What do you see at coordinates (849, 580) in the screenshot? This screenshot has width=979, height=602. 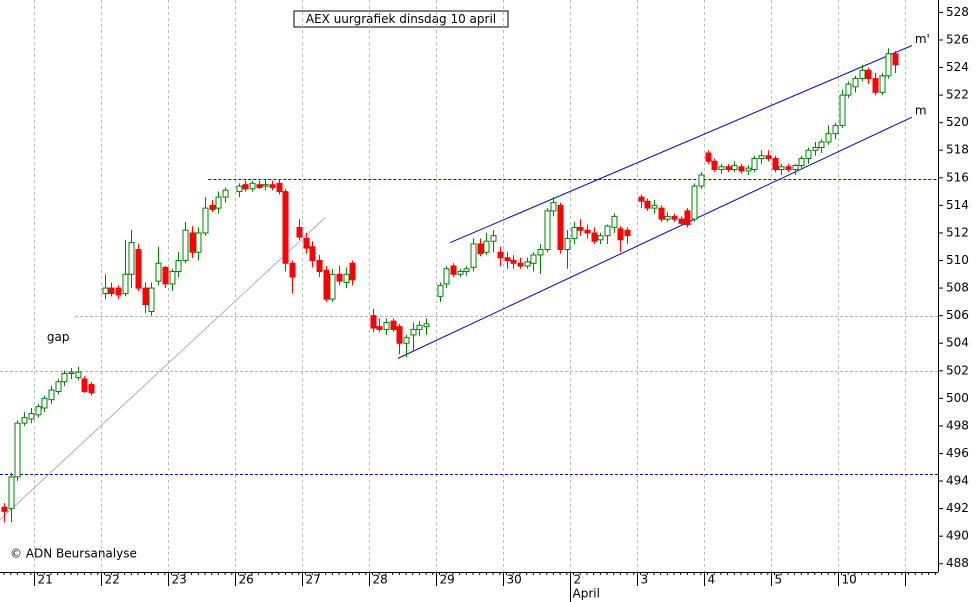 I see `x-tick-label: 10` at bounding box center [849, 580].